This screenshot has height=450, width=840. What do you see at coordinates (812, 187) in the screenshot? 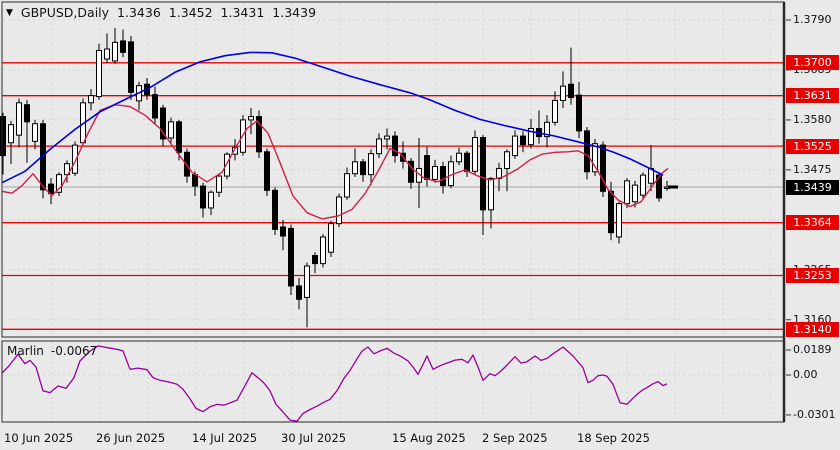
I see `current-price-tag: 1.3439` at bounding box center [812, 187].